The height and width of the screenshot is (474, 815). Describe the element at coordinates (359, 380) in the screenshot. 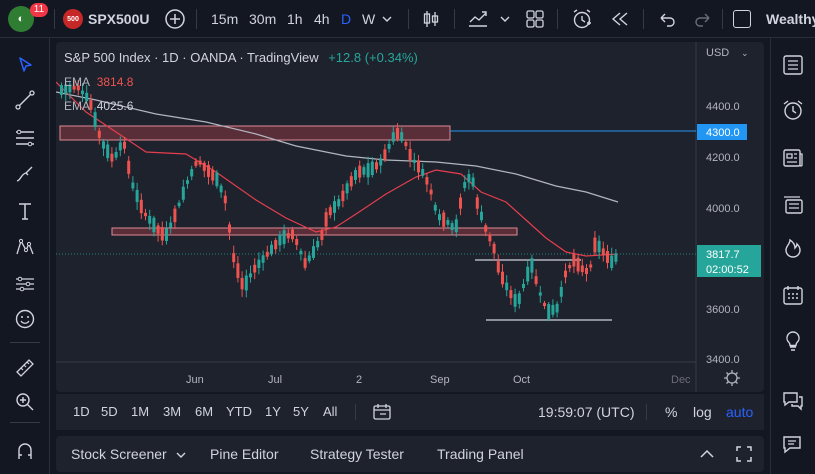

I see `time-tick: 2` at that location.